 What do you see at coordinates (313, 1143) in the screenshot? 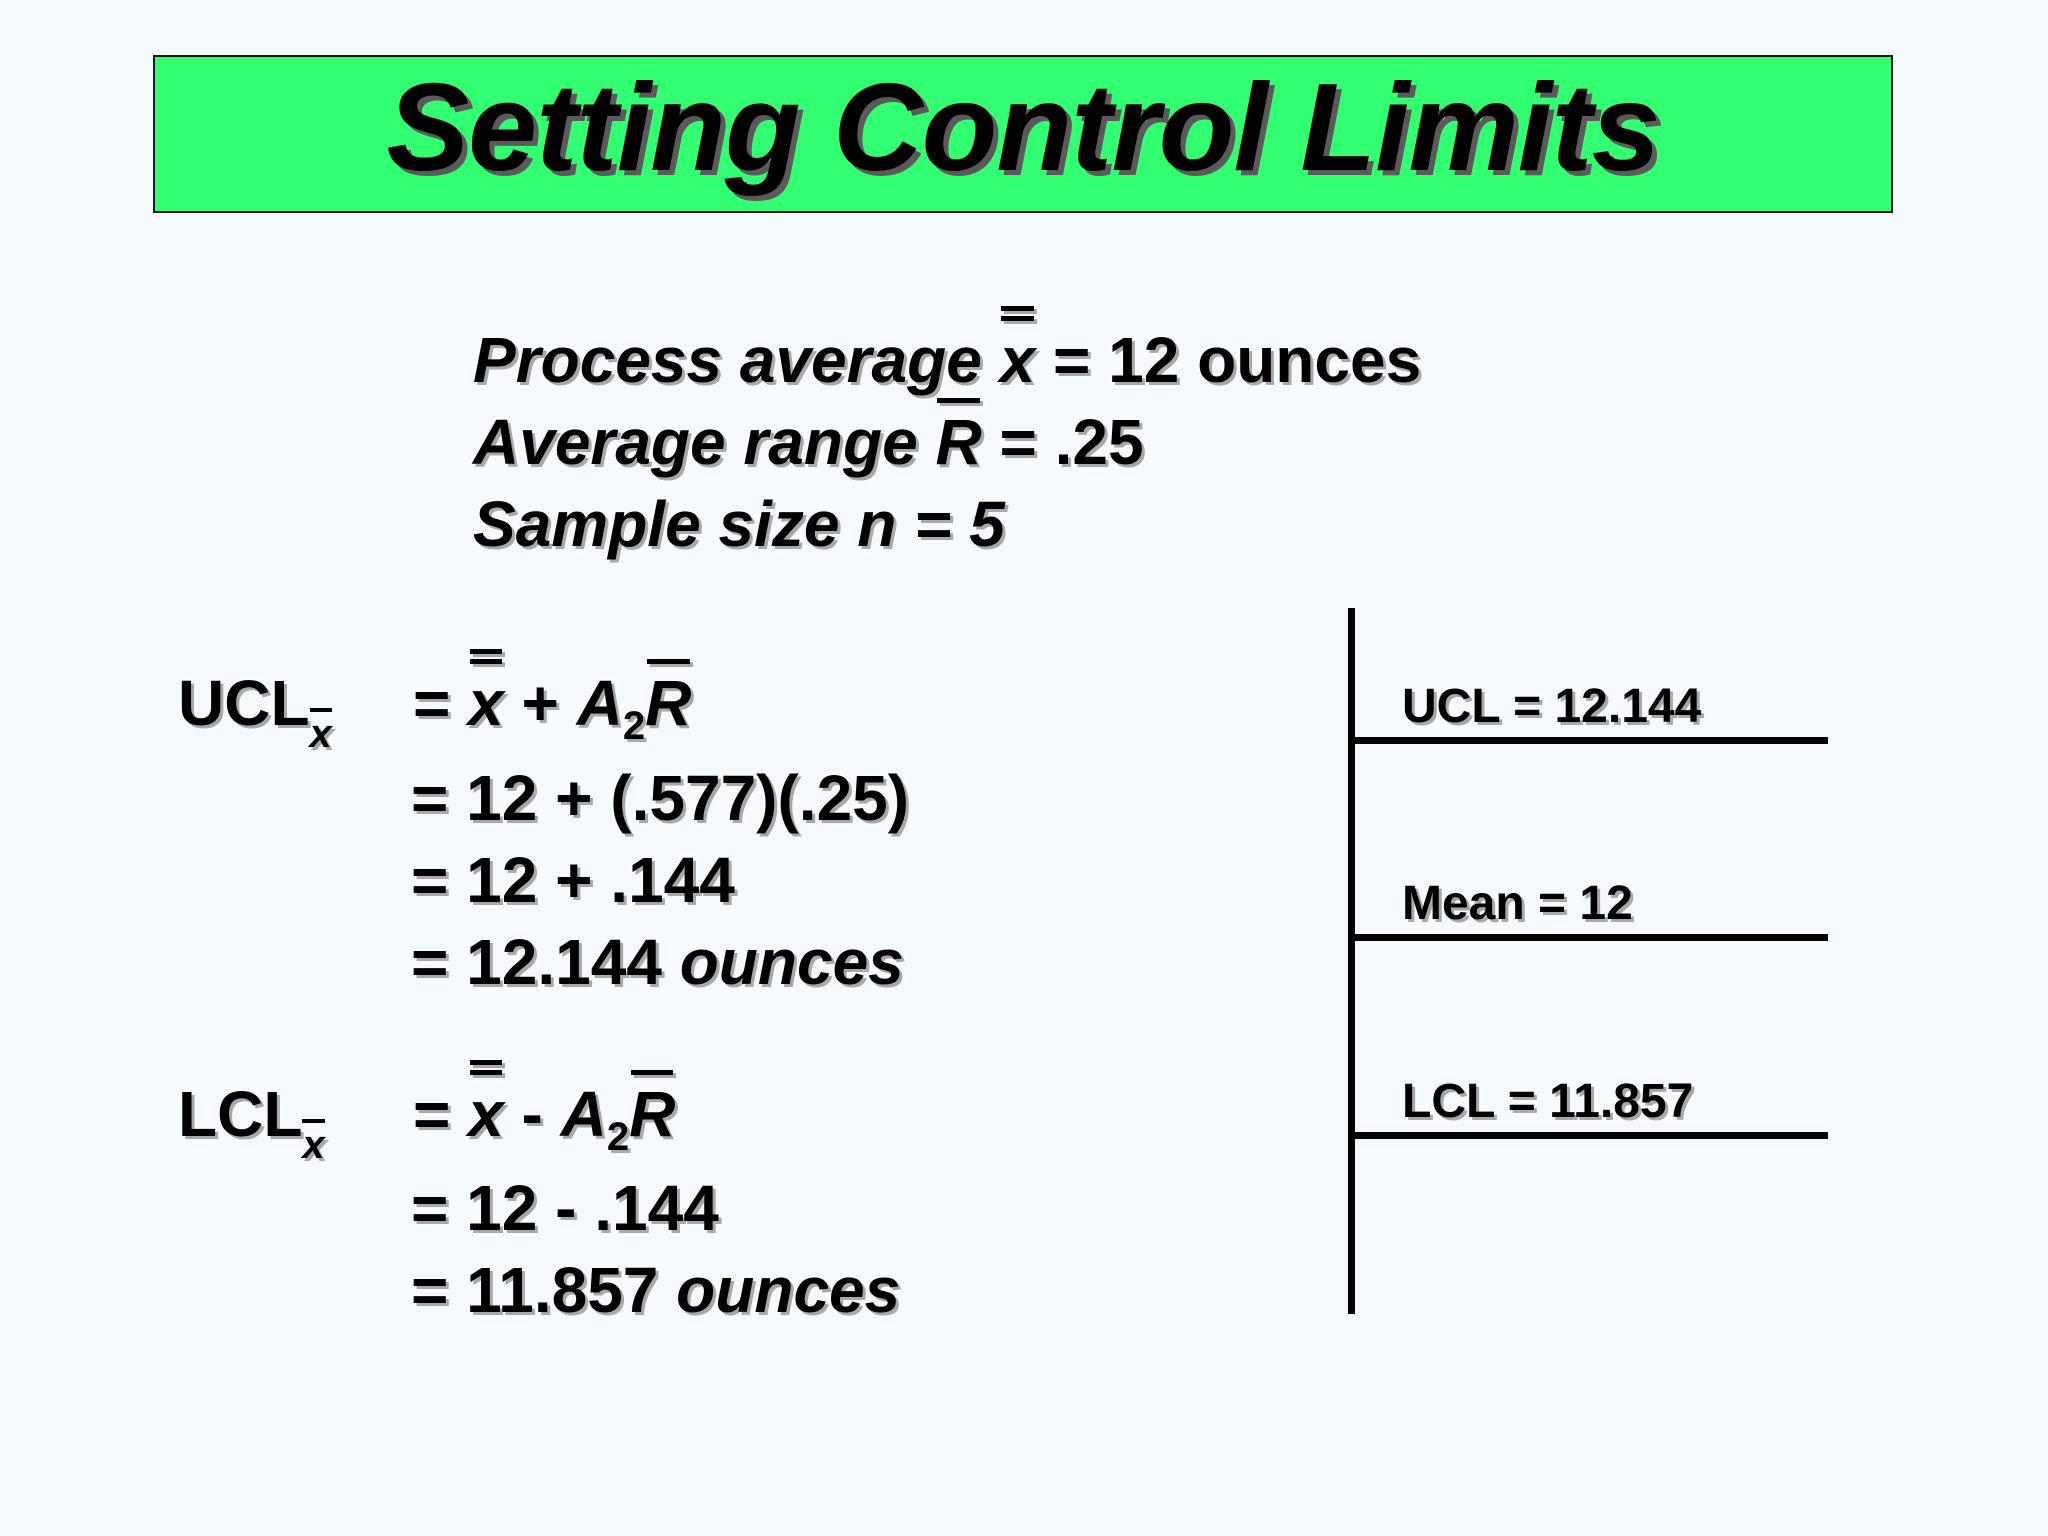
I see `lcl-subscript: x` at bounding box center [313, 1143].